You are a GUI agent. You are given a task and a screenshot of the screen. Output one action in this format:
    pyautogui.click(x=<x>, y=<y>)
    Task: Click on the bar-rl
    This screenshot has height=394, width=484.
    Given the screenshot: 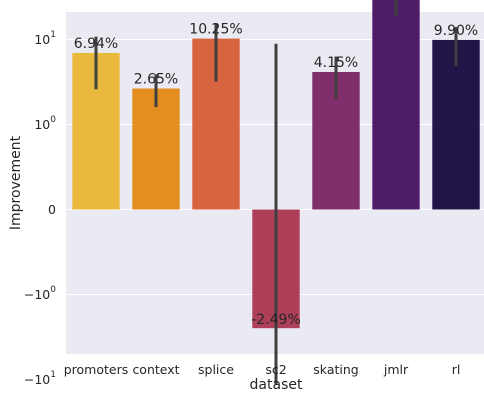 What is the action you would take?
    pyautogui.click(x=456, y=124)
    